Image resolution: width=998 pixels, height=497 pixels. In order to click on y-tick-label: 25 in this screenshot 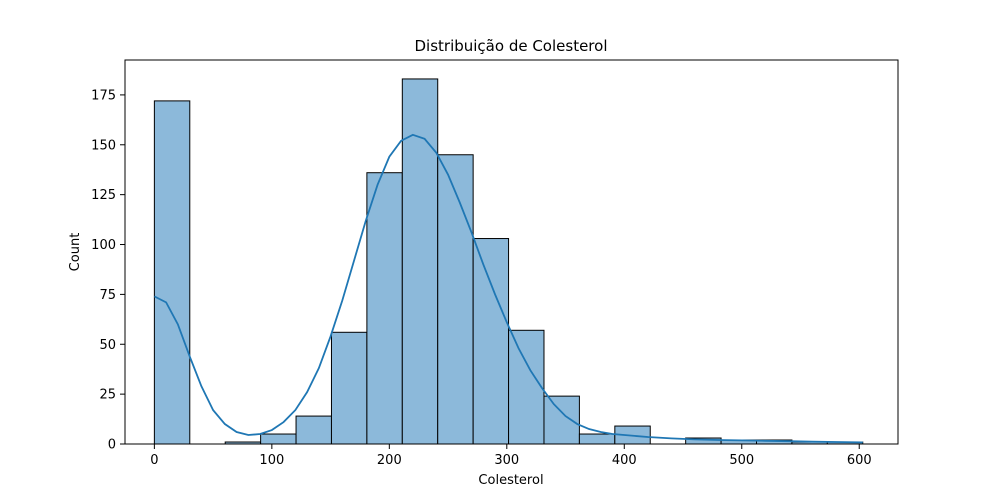, I will do `click(107, 395)`.